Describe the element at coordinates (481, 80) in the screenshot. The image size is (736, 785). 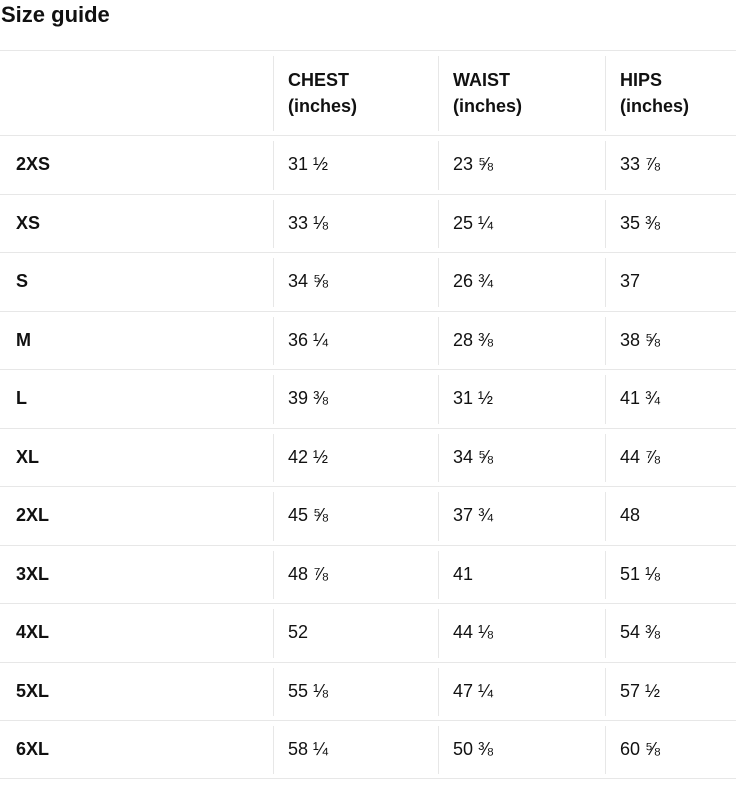
I see `waist-header-label: WAIST` at that location.